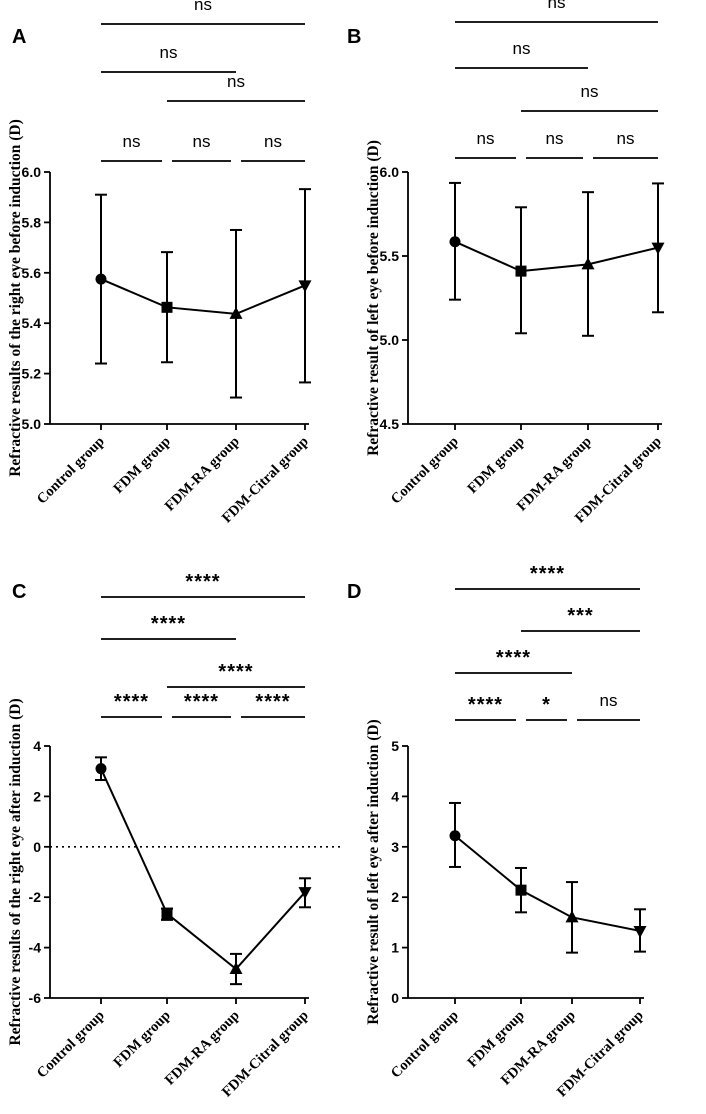  Describe the element at coordinates (32, 273) in the screenshot. I see `y-tick-label: 5.6` at that location.